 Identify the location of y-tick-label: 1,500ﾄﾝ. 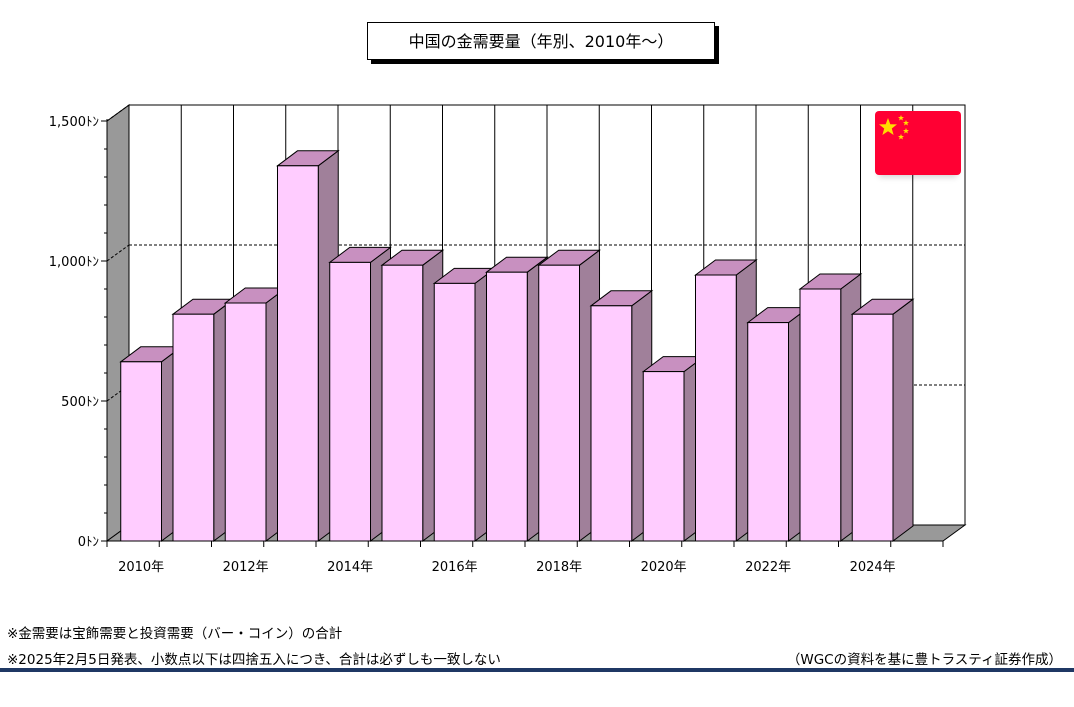
(74, 122).